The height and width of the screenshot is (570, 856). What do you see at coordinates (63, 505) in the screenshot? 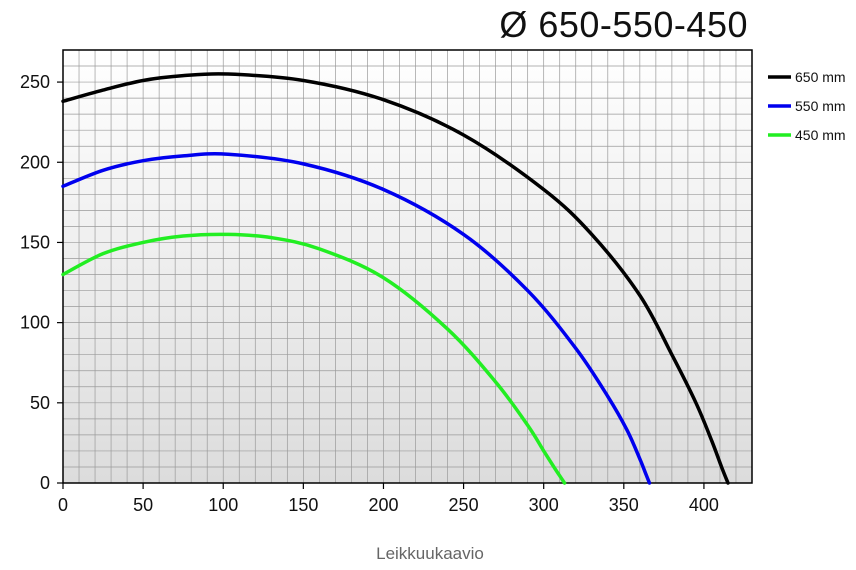
I see `x-tick-label: 0` at bounding box center [63, 505].